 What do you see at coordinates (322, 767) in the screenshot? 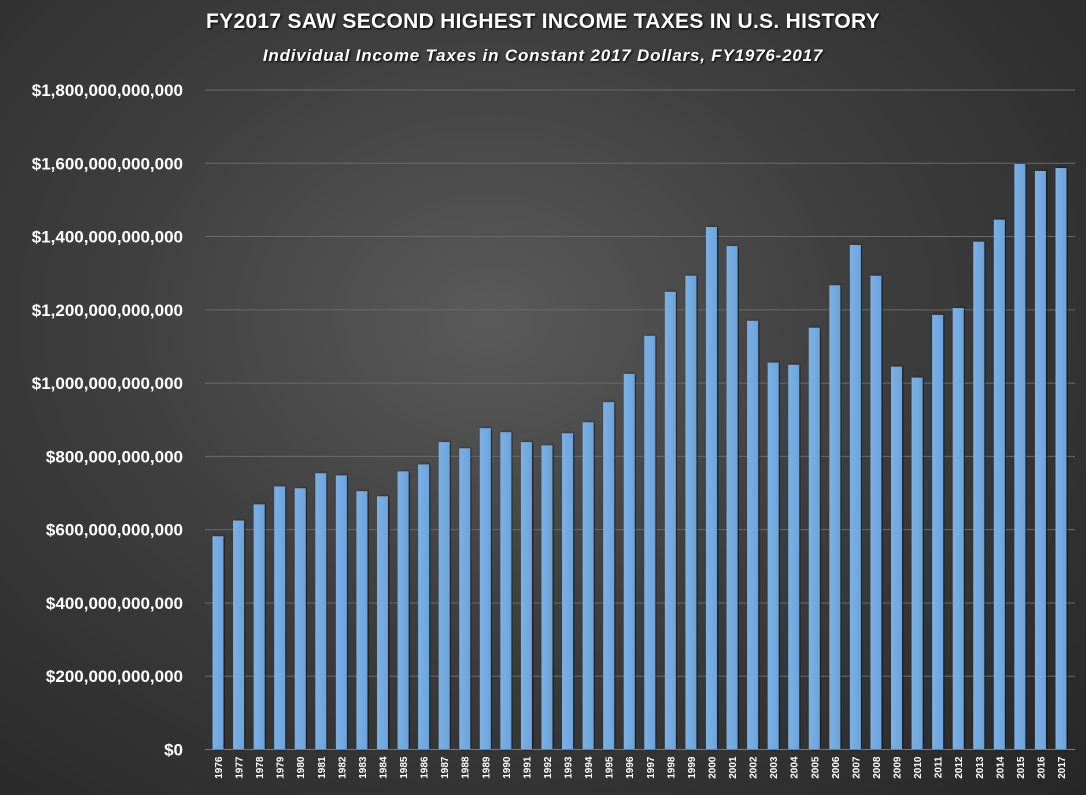
I see `x-tick-label: 1981` at bounding box center [322, 767].